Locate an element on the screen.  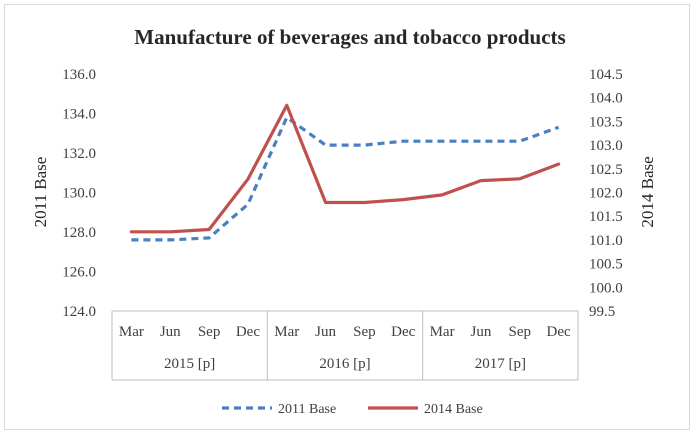
y-left-tick-label: 124.0 is located at coordinates (79, 312).